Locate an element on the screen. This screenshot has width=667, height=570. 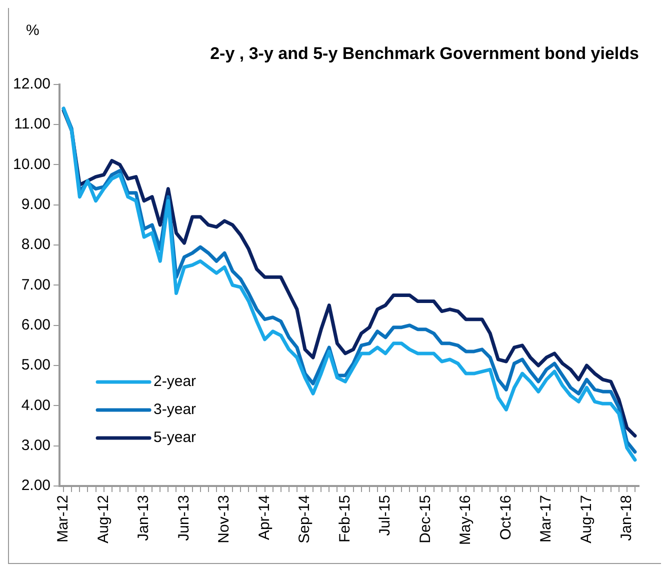
x-tick-label: Jan-13 is located at coordinates (143, 517).